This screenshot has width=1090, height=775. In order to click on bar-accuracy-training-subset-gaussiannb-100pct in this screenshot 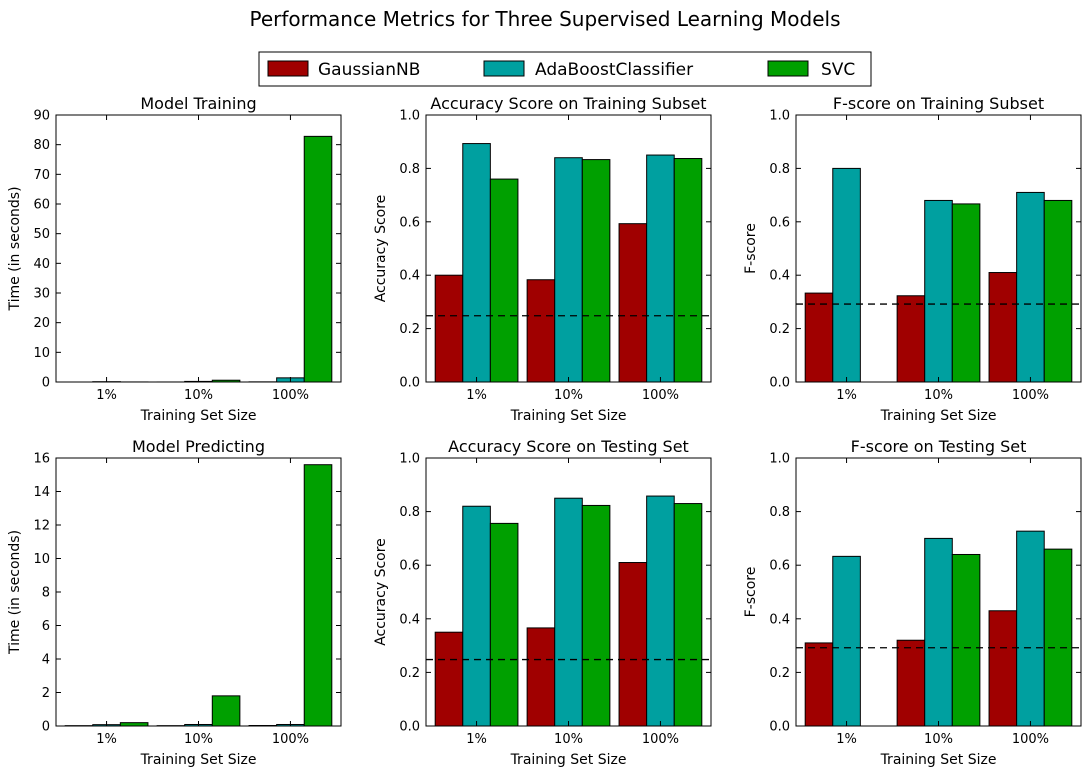, I will do `click(633, 303)`.